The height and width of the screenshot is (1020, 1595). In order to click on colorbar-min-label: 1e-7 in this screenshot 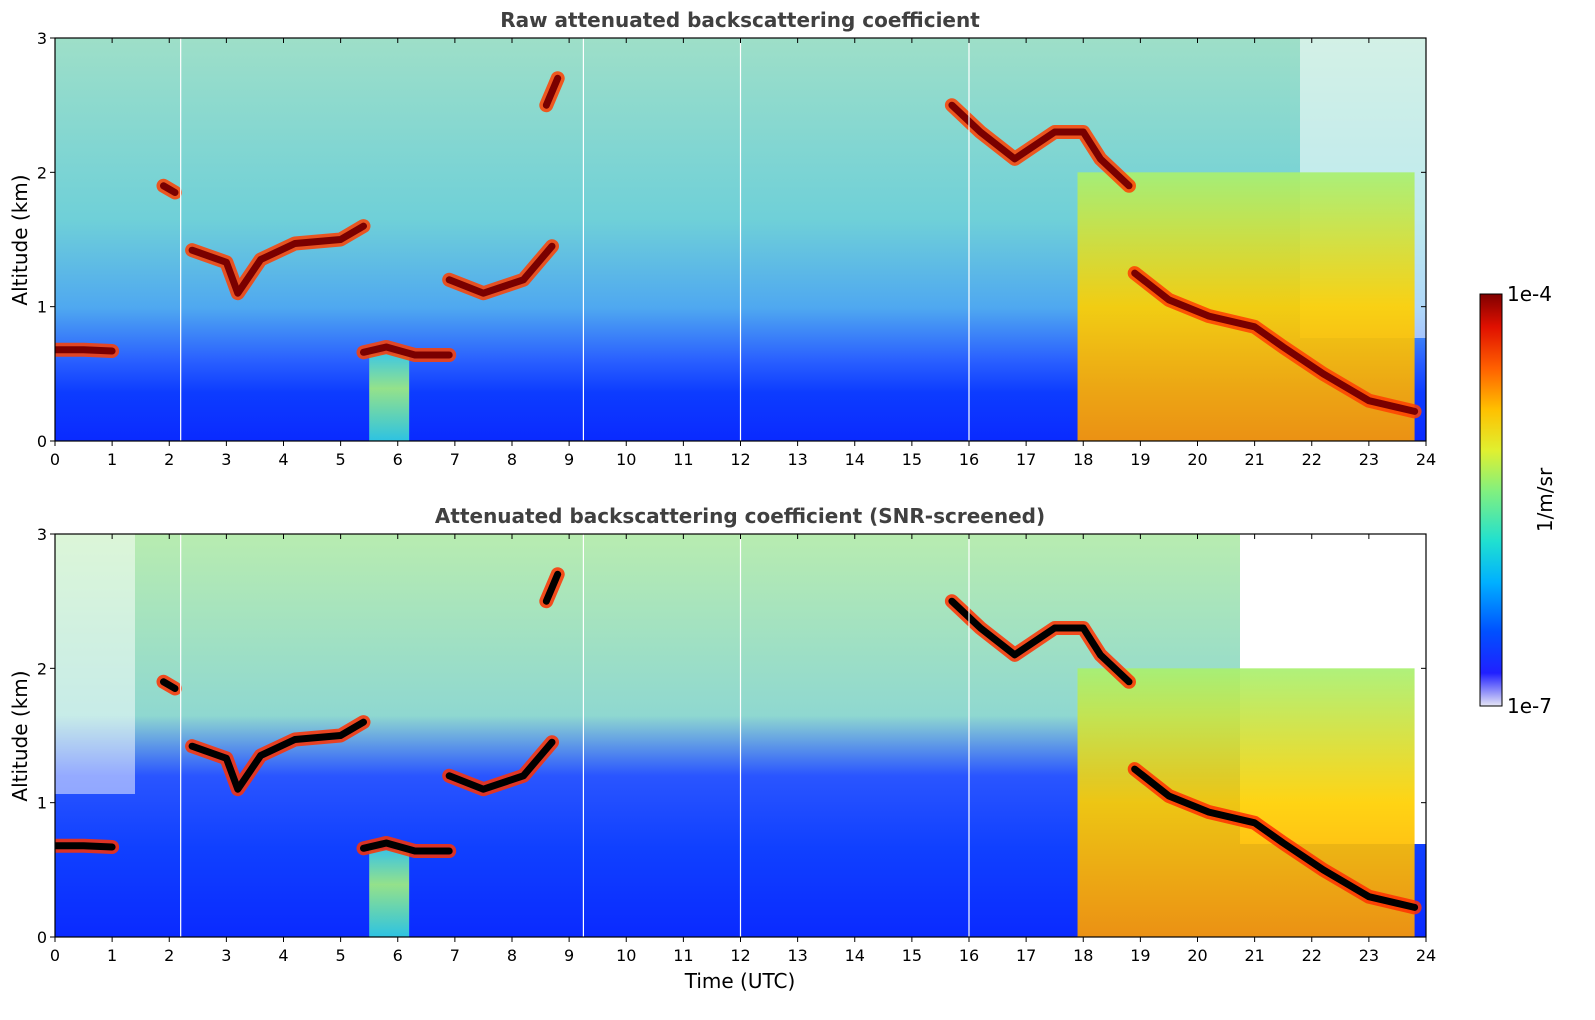, I will do `click(1529, 706)`.